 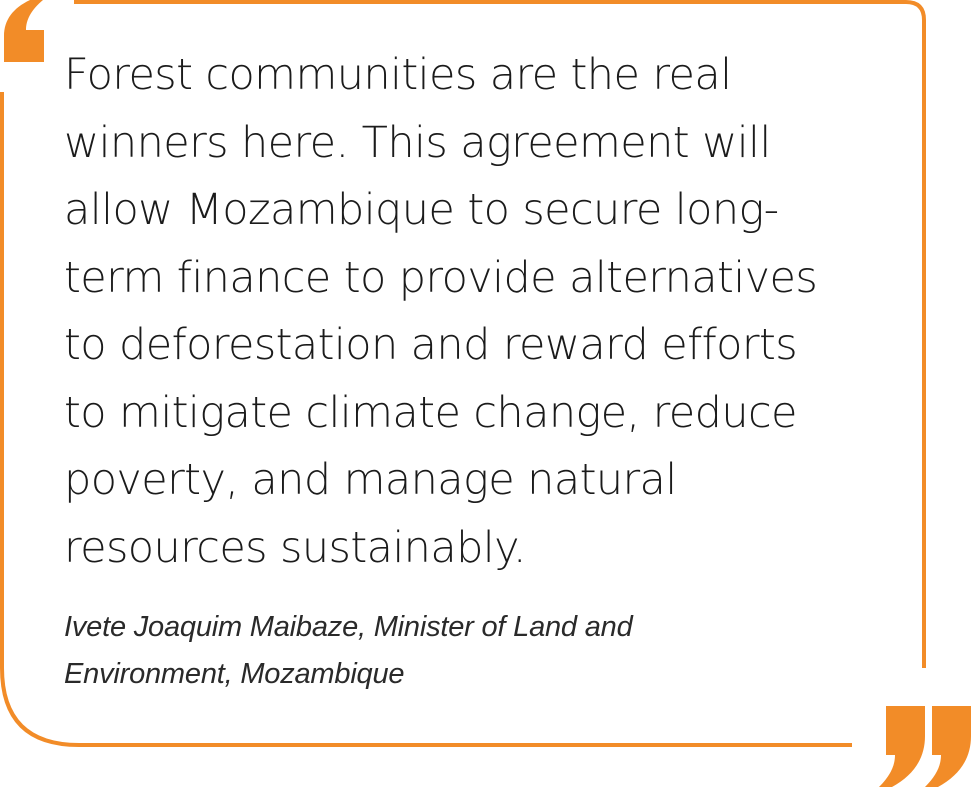 What do you see at coordinates (925, 746) in the screenshot?
I see `close-quote-mark-icon` at bounding box center [925, 746].